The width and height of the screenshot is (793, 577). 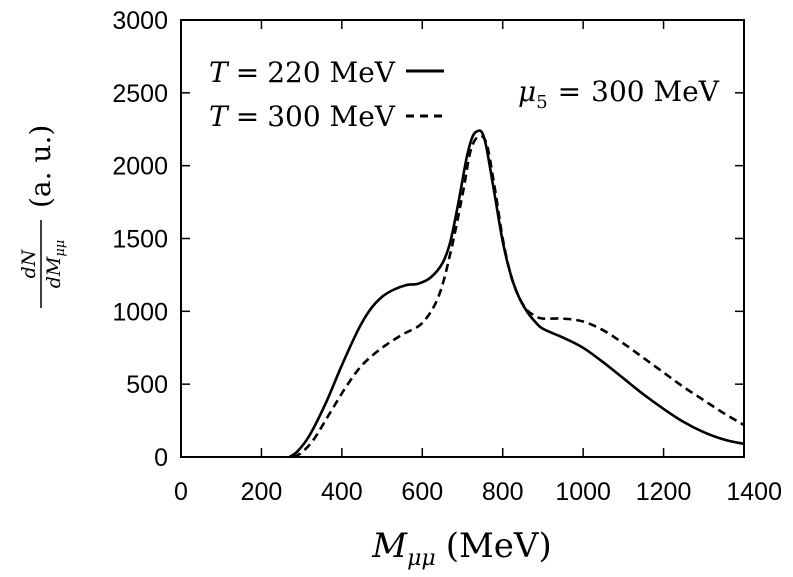 What do you see at coordinates (461, 548) in the screenshot?
I see `x-axis-label: Mμμ (MeV)` at bounding box center [461, 548].